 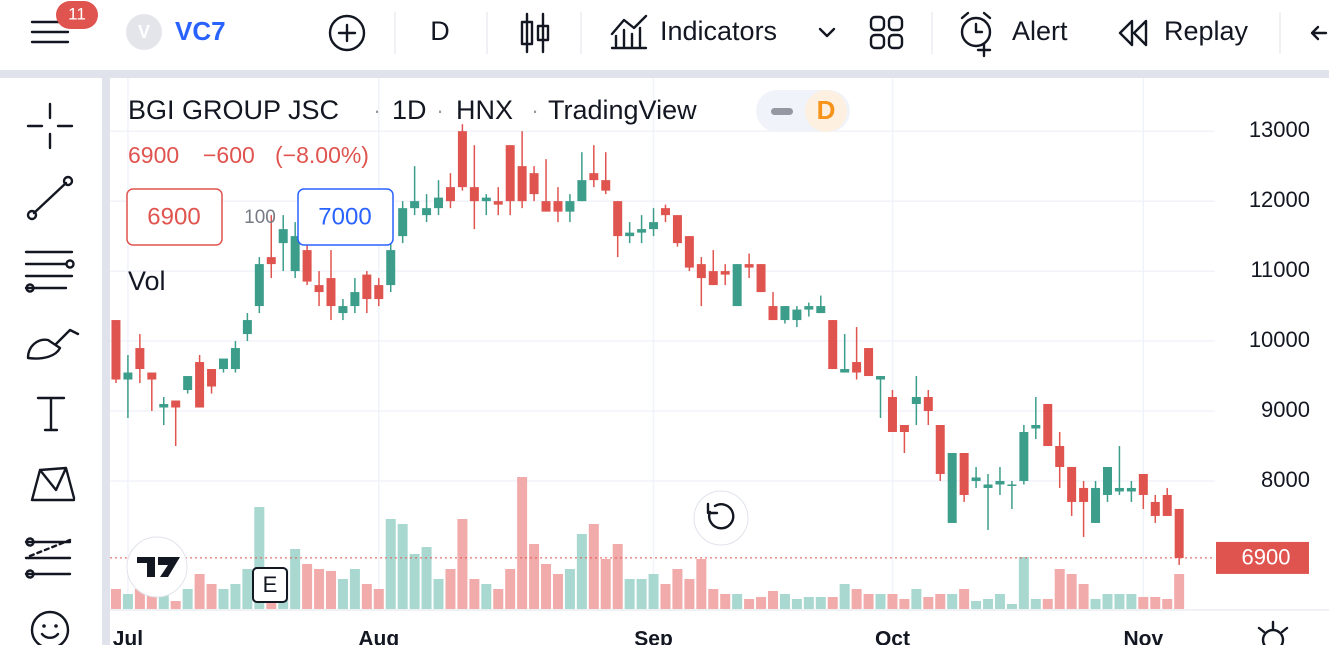 What do you see at coordinates (176, 32) in the screenshot?
I see `symbol-button: V VC7` at bounding box center [176, 32].